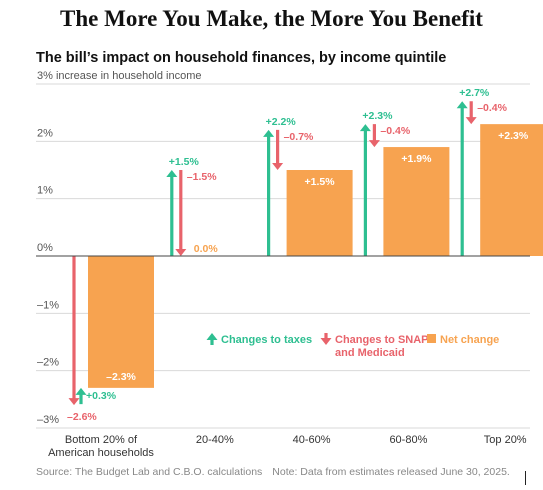  Describe the element at coordinates (202, 177) in the screenshot. I see `snap-value-label: –1.5%` at that location.